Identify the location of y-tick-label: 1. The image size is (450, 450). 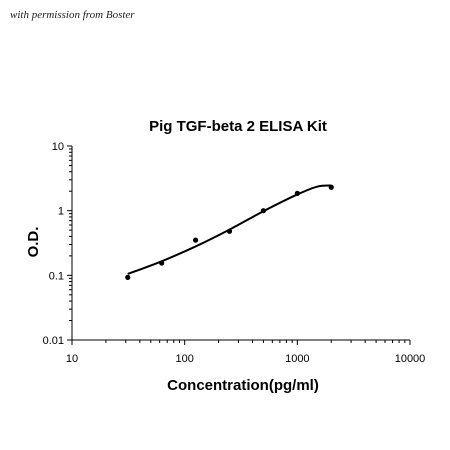
(61, 212).